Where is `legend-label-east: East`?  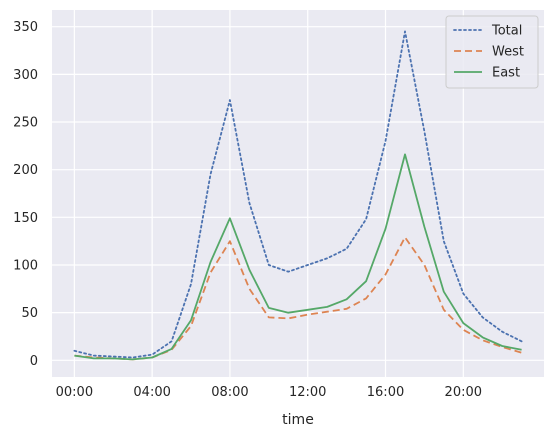
legend-label-east: East is located at coordinates (506, 73).